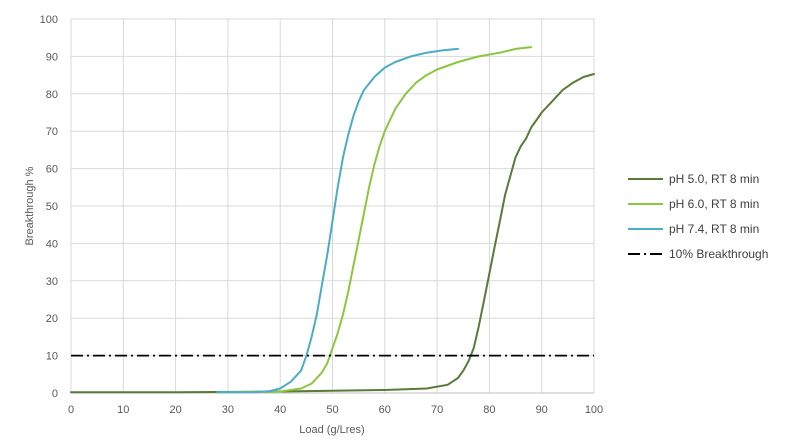  I want to click on legend-label-3: 10% Breakthrough, so click(718, 254).